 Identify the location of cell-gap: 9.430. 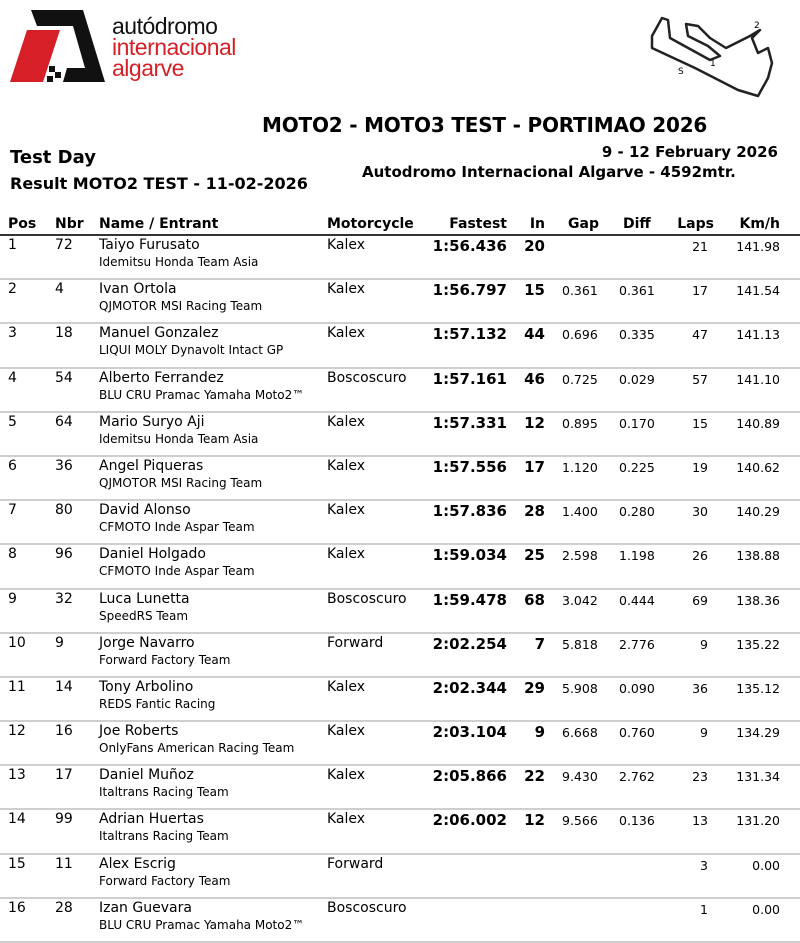
(580, 777).